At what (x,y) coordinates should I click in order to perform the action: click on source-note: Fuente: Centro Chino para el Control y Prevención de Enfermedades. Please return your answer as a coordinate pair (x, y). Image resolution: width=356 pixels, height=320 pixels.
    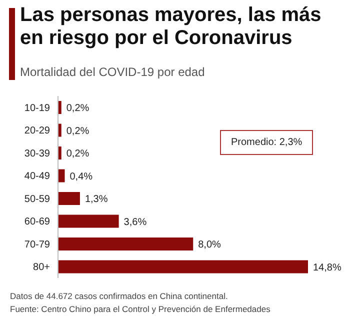
    Looking at the image, I should click on (140, 309).